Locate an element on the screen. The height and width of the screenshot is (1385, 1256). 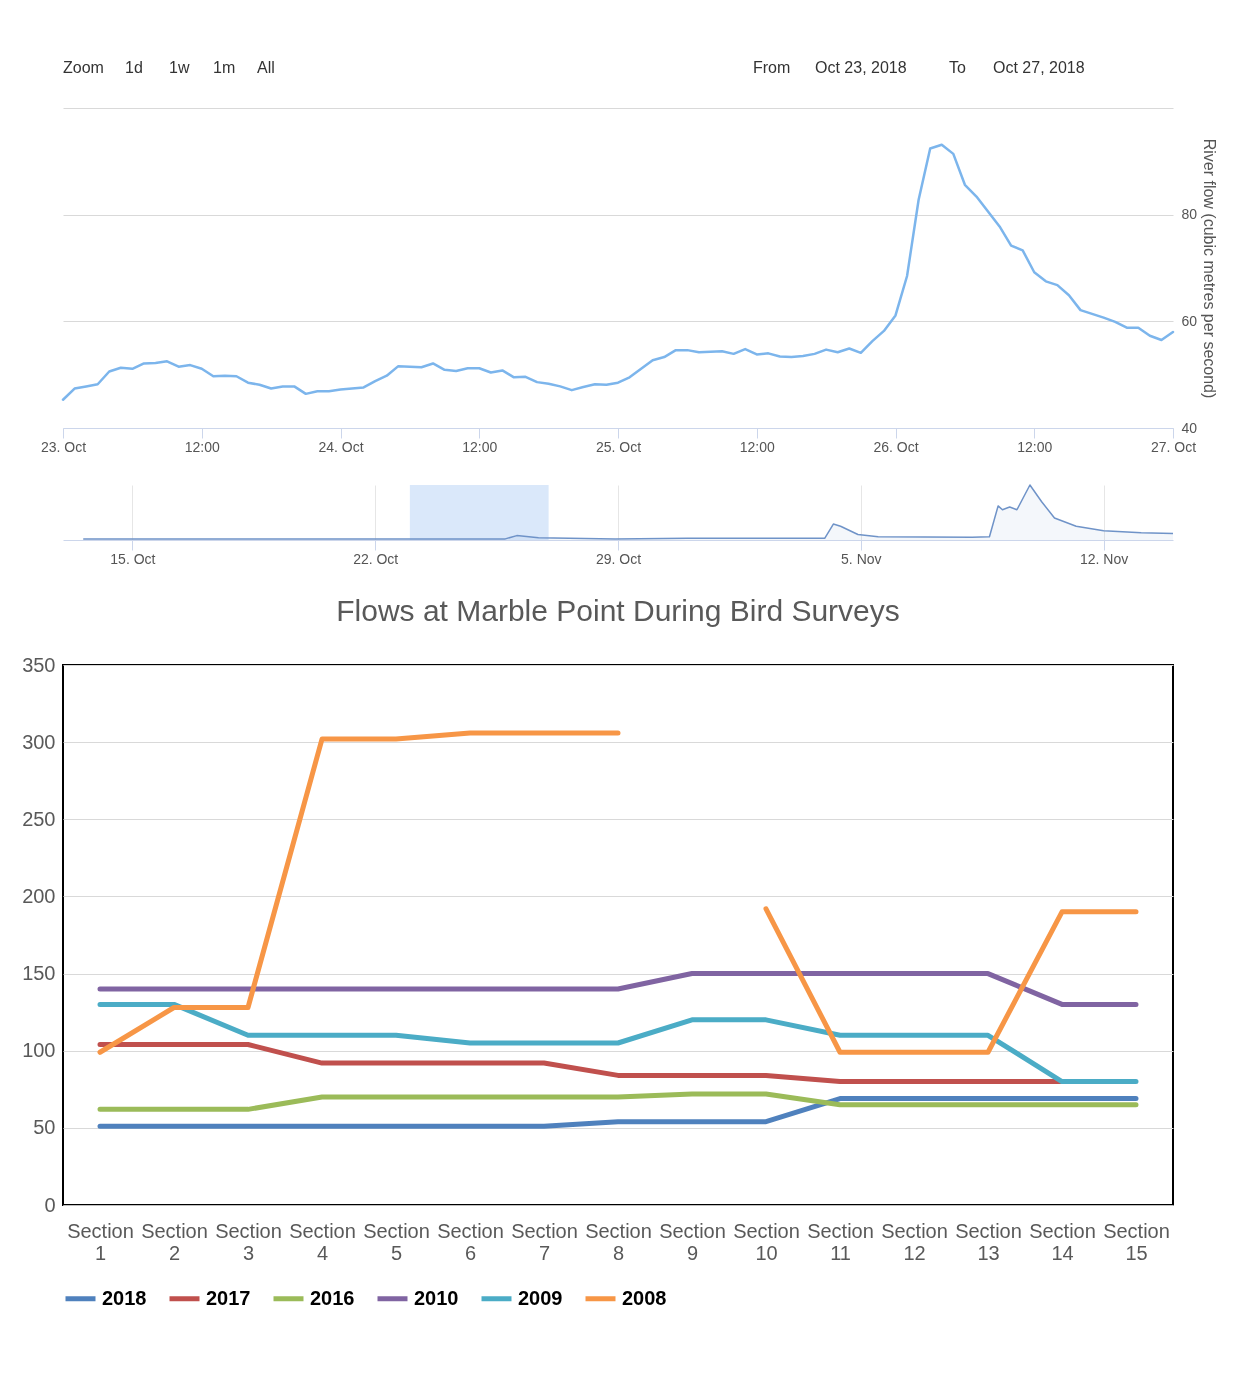
x-tick-label: 27. Oct is located at coordinates (1173, 446).